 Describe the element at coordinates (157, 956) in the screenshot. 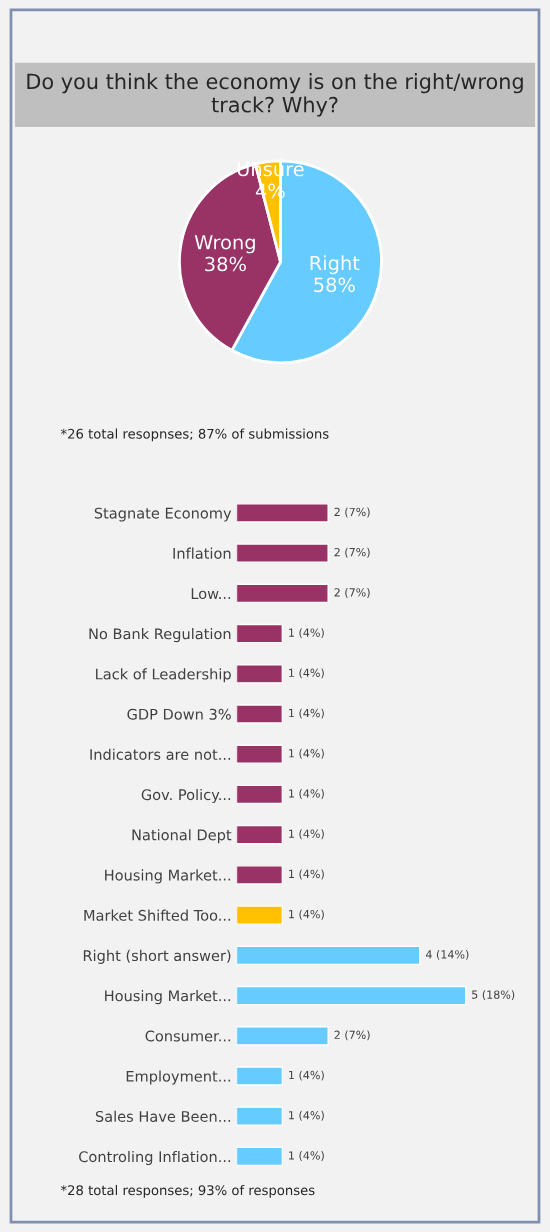

I see `y-tick-label: Right (short answer)` at that location.